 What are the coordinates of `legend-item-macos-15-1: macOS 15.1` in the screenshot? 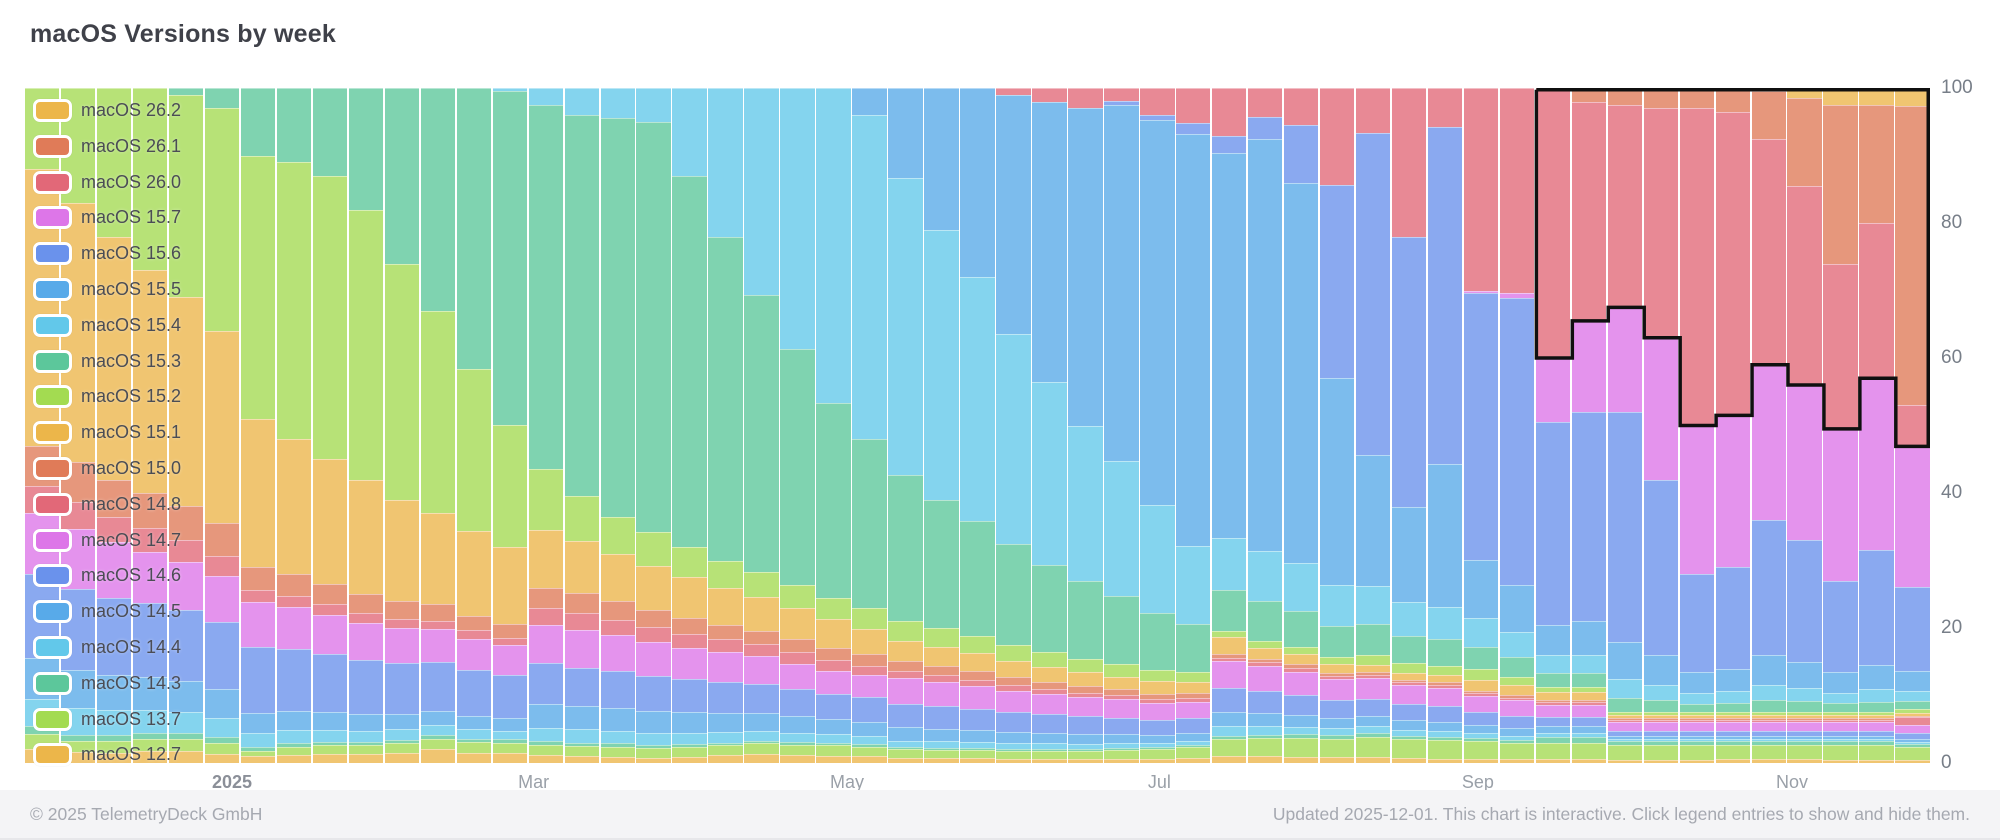 It's located at (107, 432).